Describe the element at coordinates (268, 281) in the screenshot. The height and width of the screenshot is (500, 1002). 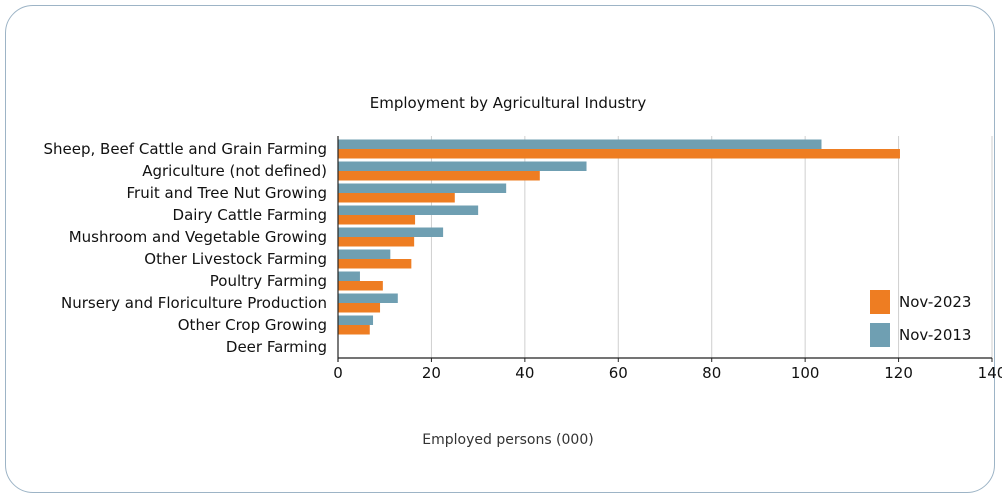
I see `category-label: Poultry Farming` at that location.